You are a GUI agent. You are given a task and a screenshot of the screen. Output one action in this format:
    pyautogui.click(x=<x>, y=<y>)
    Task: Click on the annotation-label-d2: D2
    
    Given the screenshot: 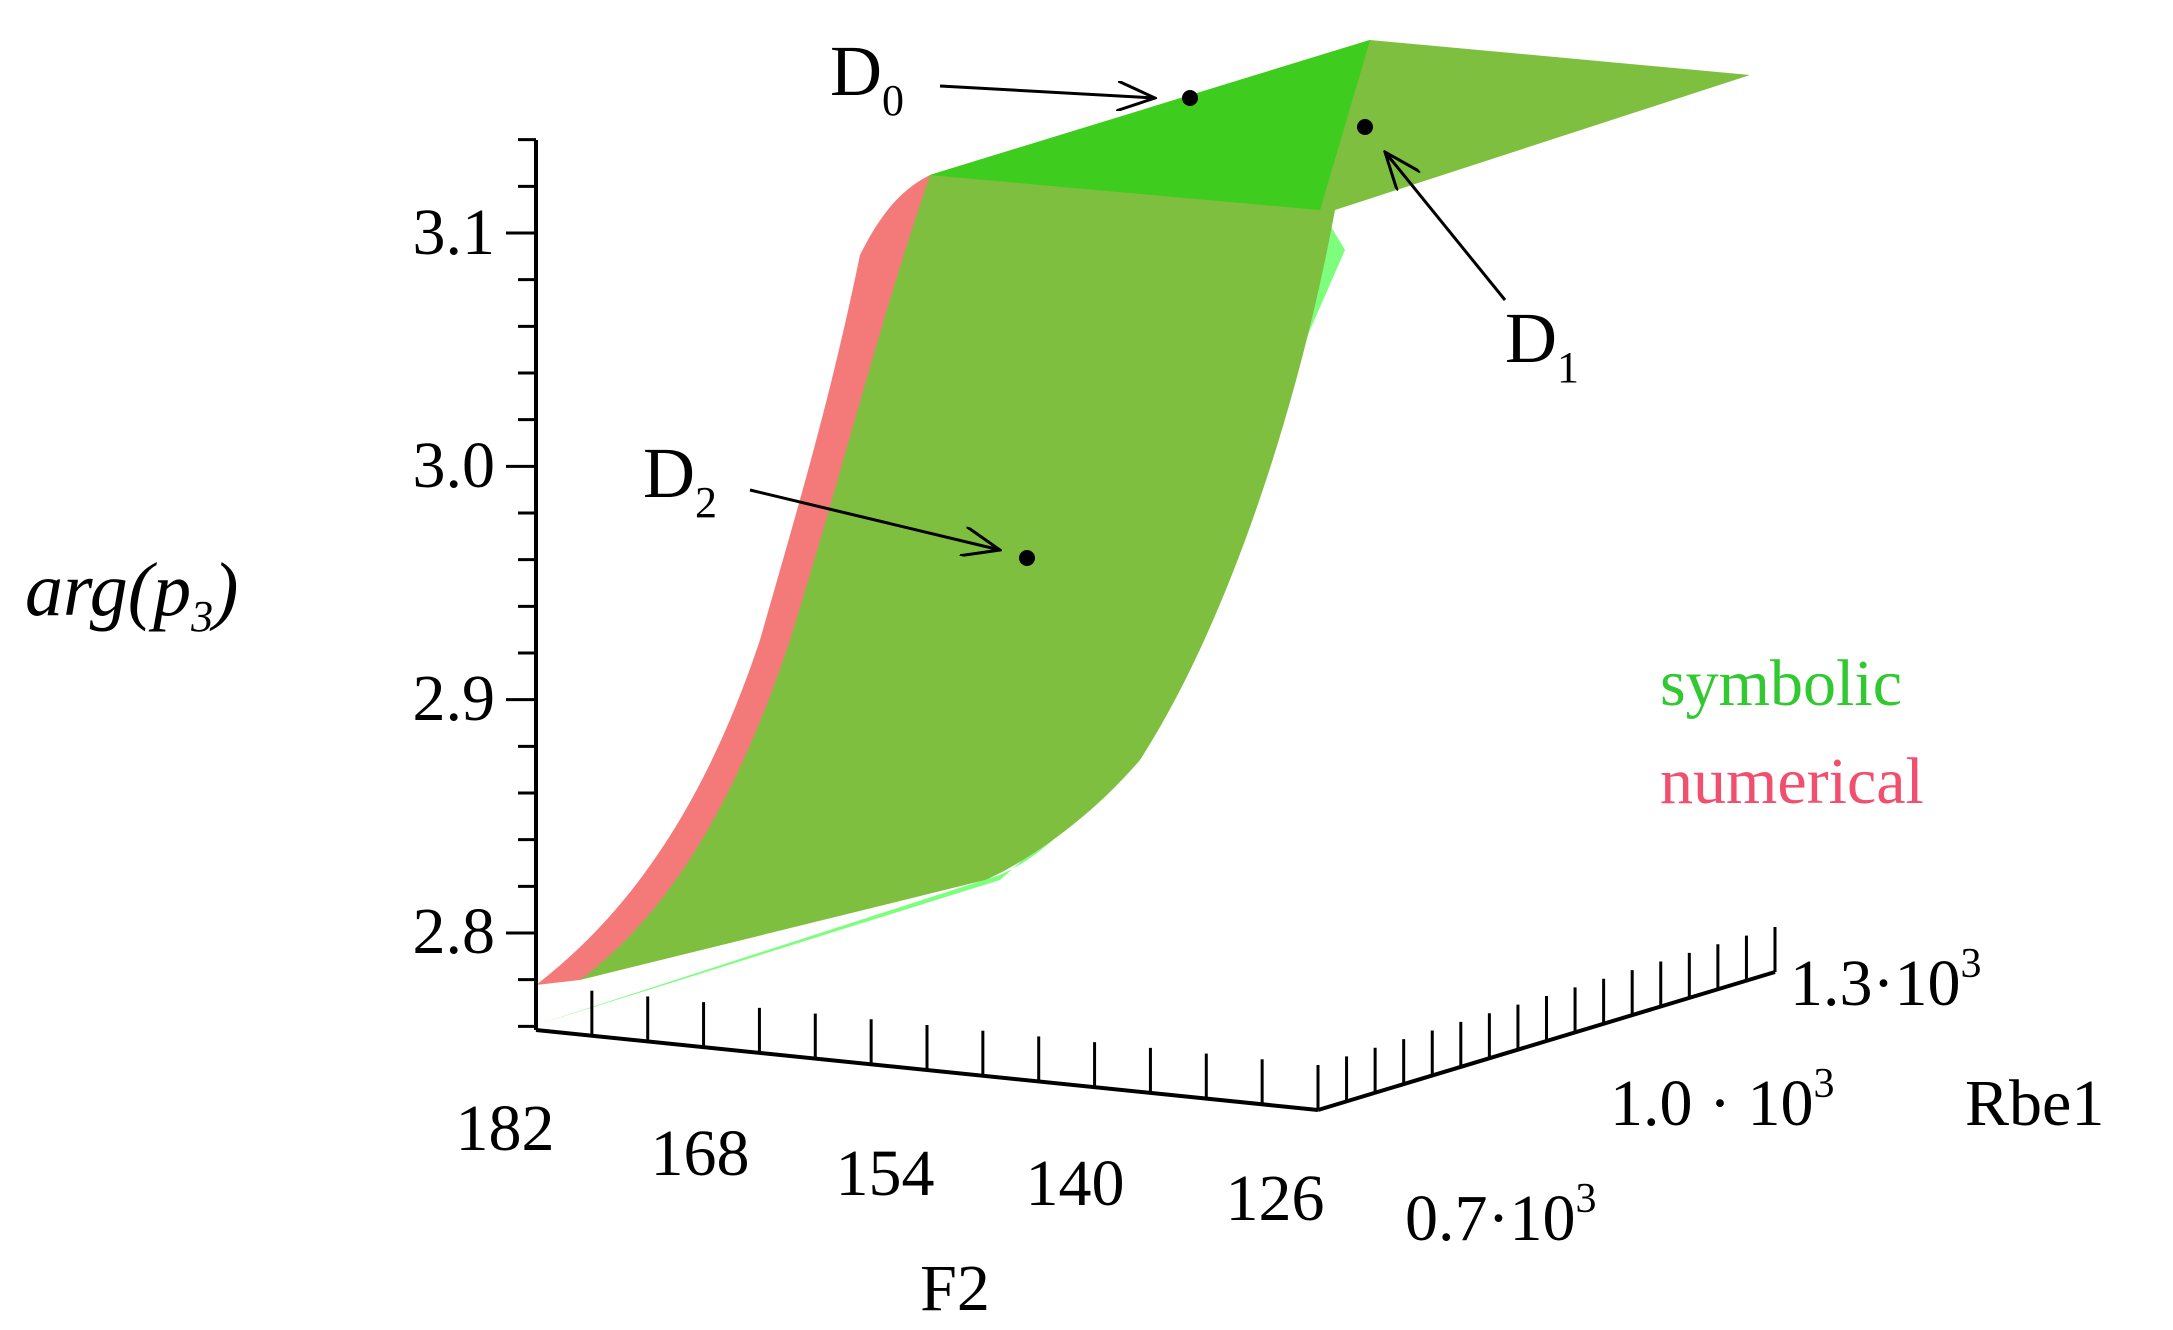 What is the action you would take?
    pyautogui.click(x=680, y=480)
    